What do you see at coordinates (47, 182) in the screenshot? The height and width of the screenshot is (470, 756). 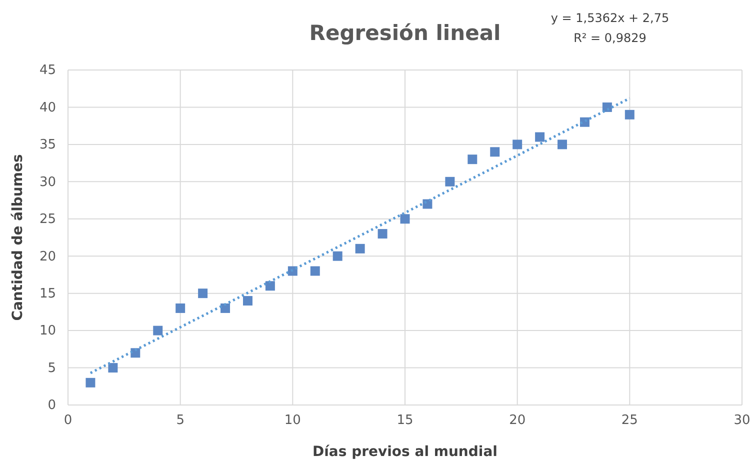 I see `y-tick-label: 30` at bounding box center [47, 182].